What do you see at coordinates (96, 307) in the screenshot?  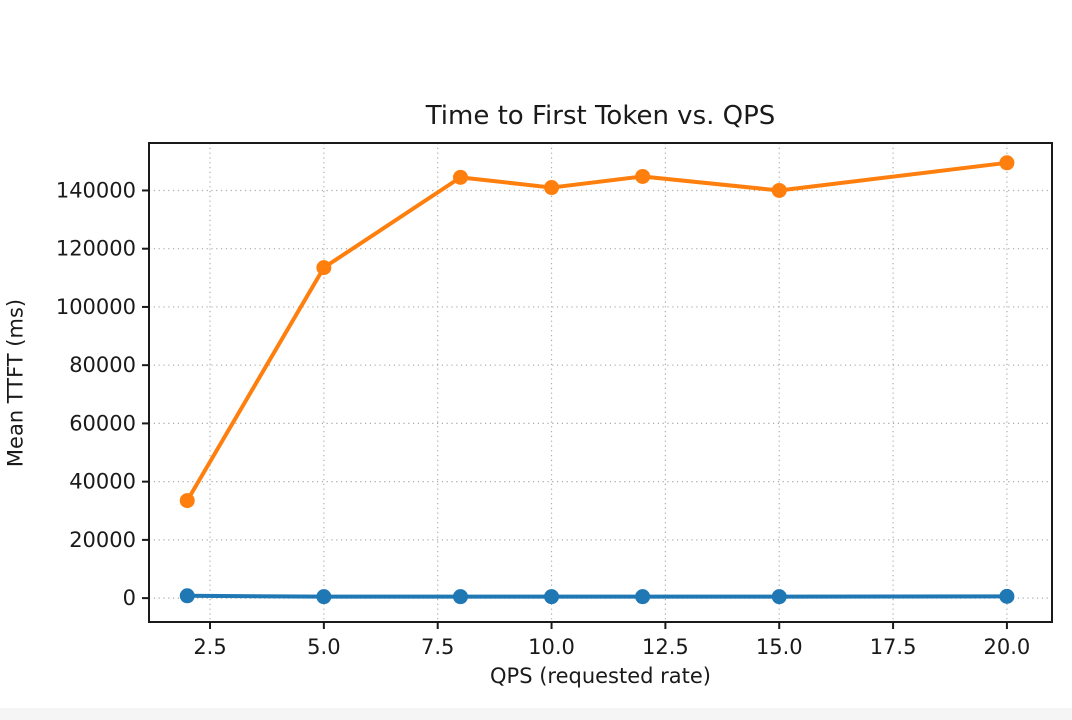 I see `y-tick-label: 100000` at bounding box center [96, 307].